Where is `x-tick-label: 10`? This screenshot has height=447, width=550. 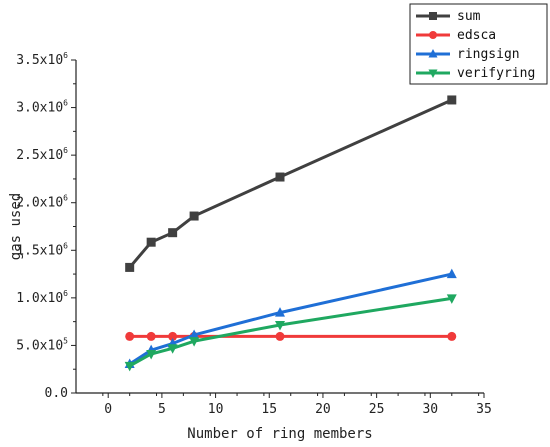 x-tick-label: 10 is located at coordinates (216, 409).